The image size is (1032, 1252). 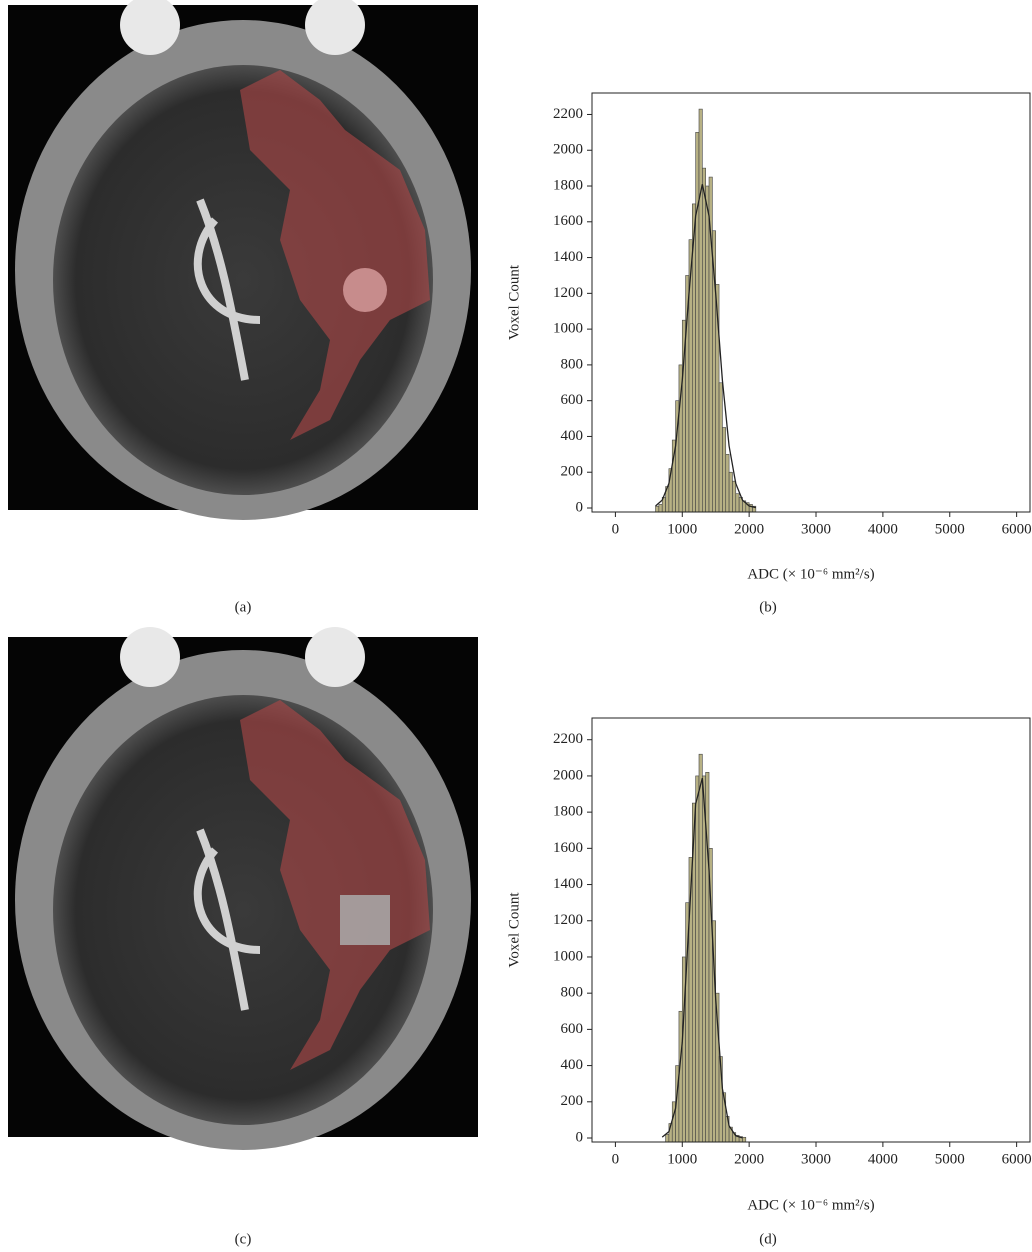 I want to click on panel-caption: (d), so click(x=768, y=1239).